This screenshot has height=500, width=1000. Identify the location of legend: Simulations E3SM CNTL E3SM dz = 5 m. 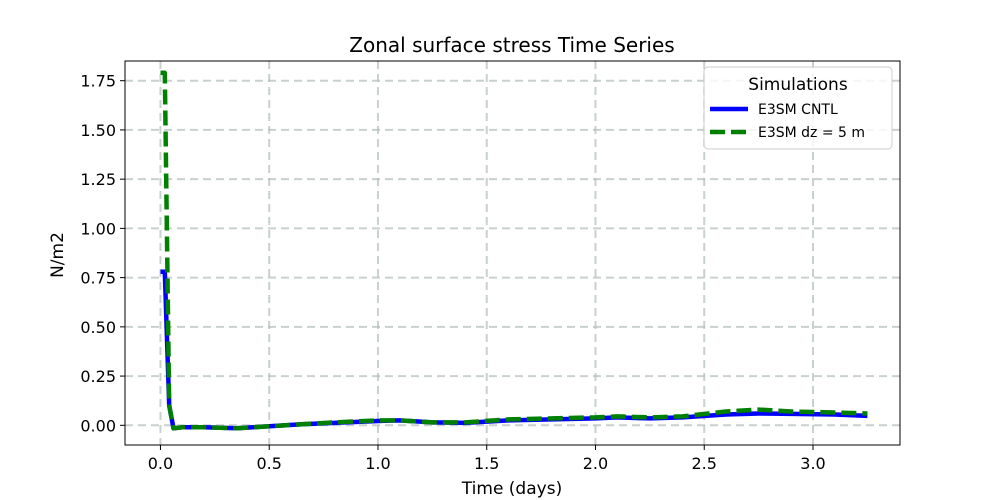
(798, 108).